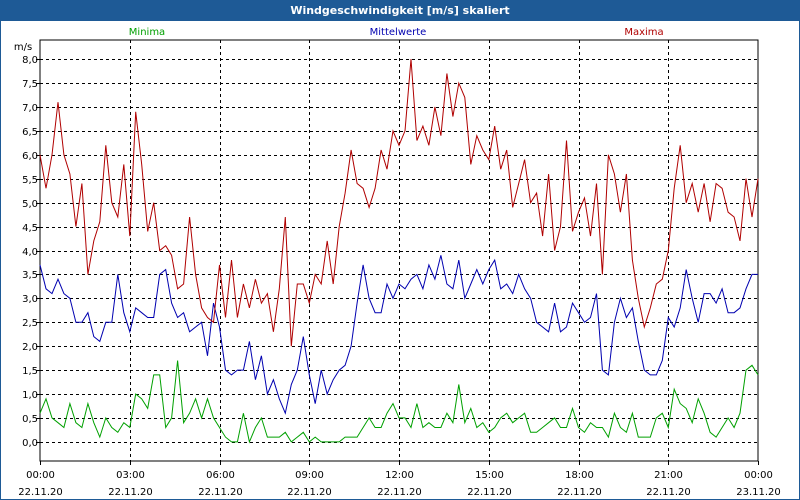  I want to click on y-tick-label: 1,5, so click(30, 371).